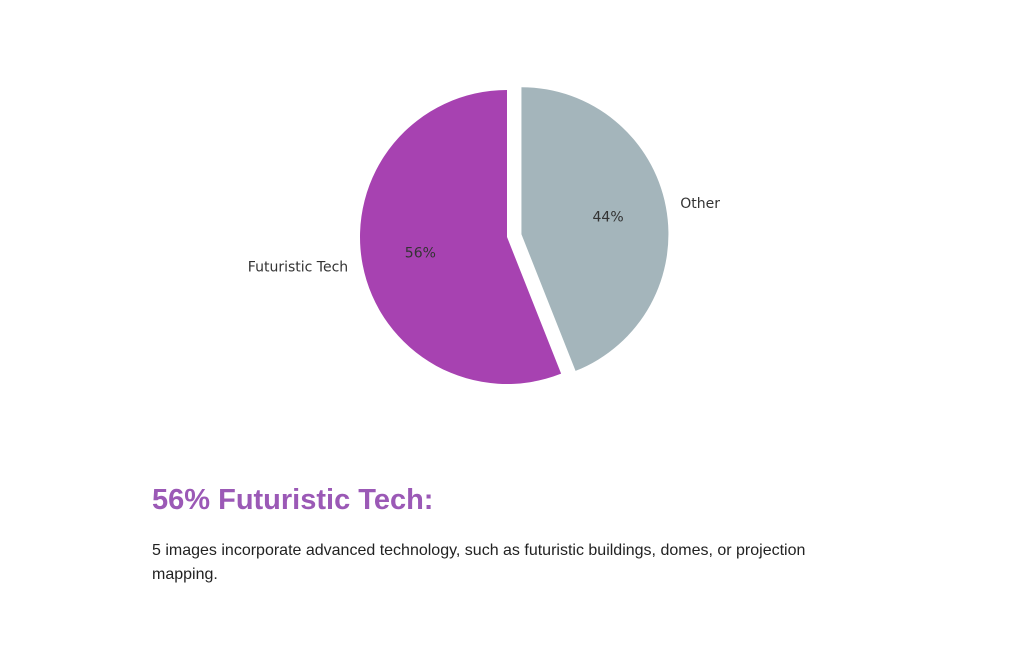 This screenshot has width=1009, height=645. Describe the element at coordinates (608, 218) in the screenshot. I see `slice-value-label: 44%` at that location.